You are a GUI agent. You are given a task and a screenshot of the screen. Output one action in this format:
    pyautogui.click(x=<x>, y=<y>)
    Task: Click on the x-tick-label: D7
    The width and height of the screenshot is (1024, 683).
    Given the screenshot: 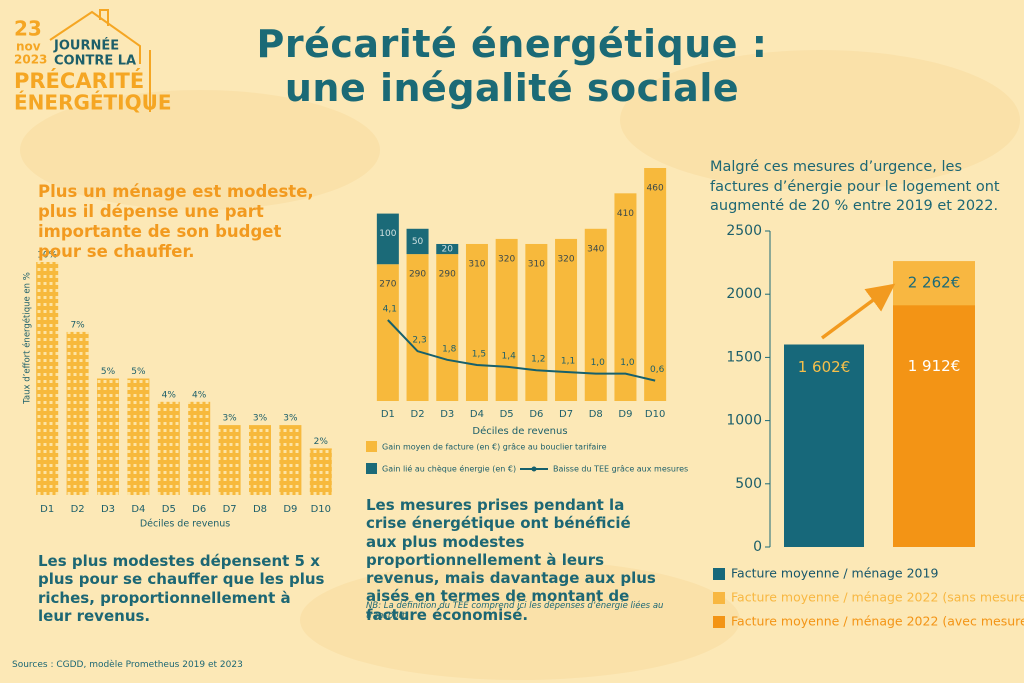 What is the action you would take?
    pyautogui.click(x=566, y=414)
    